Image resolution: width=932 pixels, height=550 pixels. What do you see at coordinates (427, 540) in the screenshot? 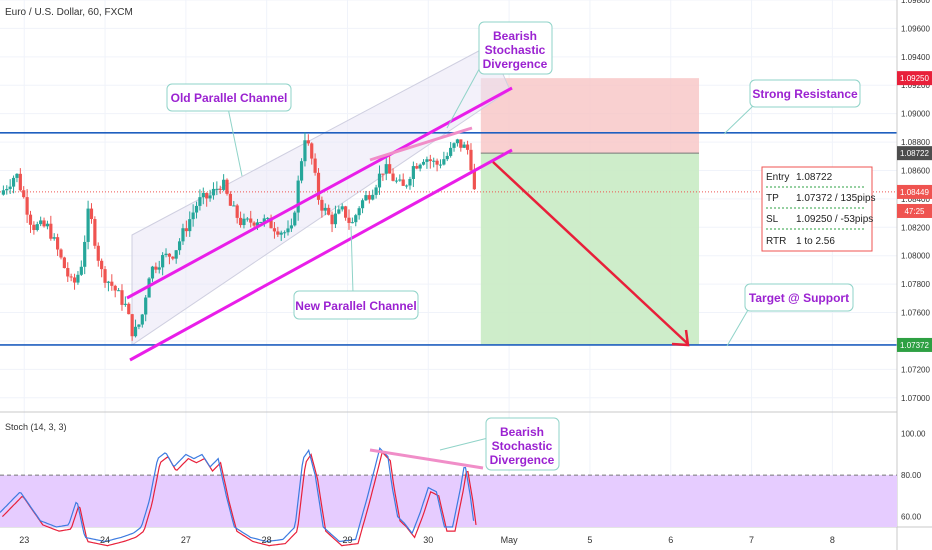
I see `time-axis: 23 24 27 28 29 30 May 5 6 7 8` at bounding box center [427, 540].